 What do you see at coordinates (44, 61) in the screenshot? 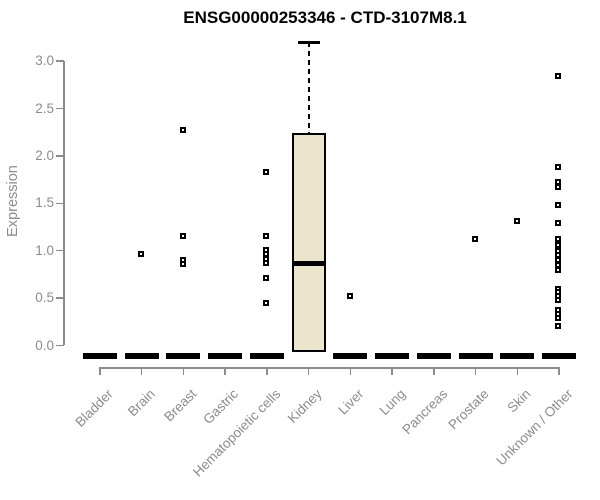
I see `y-tick-label: 3.0` at bounding box center [44, 61].